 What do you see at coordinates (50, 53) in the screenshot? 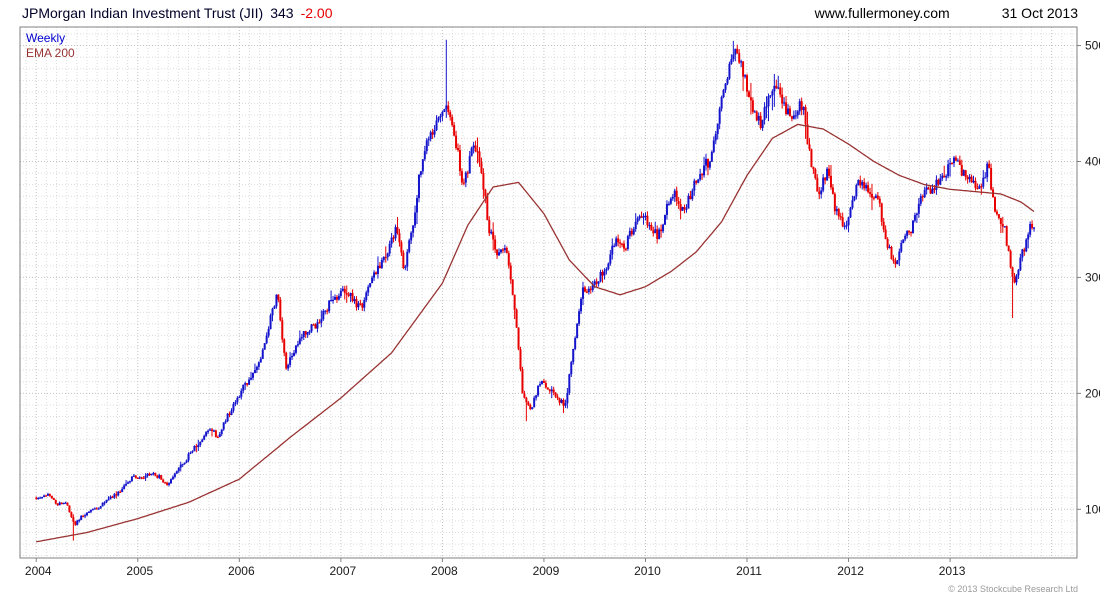
I see `legend-ema-200: EMA 200` at bounding box center [50, 53].